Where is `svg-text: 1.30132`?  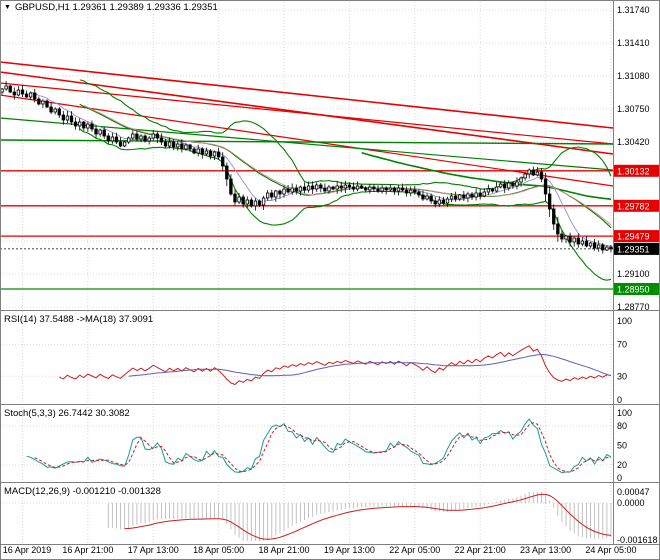
svg-text: 1.30132 is located at coordinates (633, 171).